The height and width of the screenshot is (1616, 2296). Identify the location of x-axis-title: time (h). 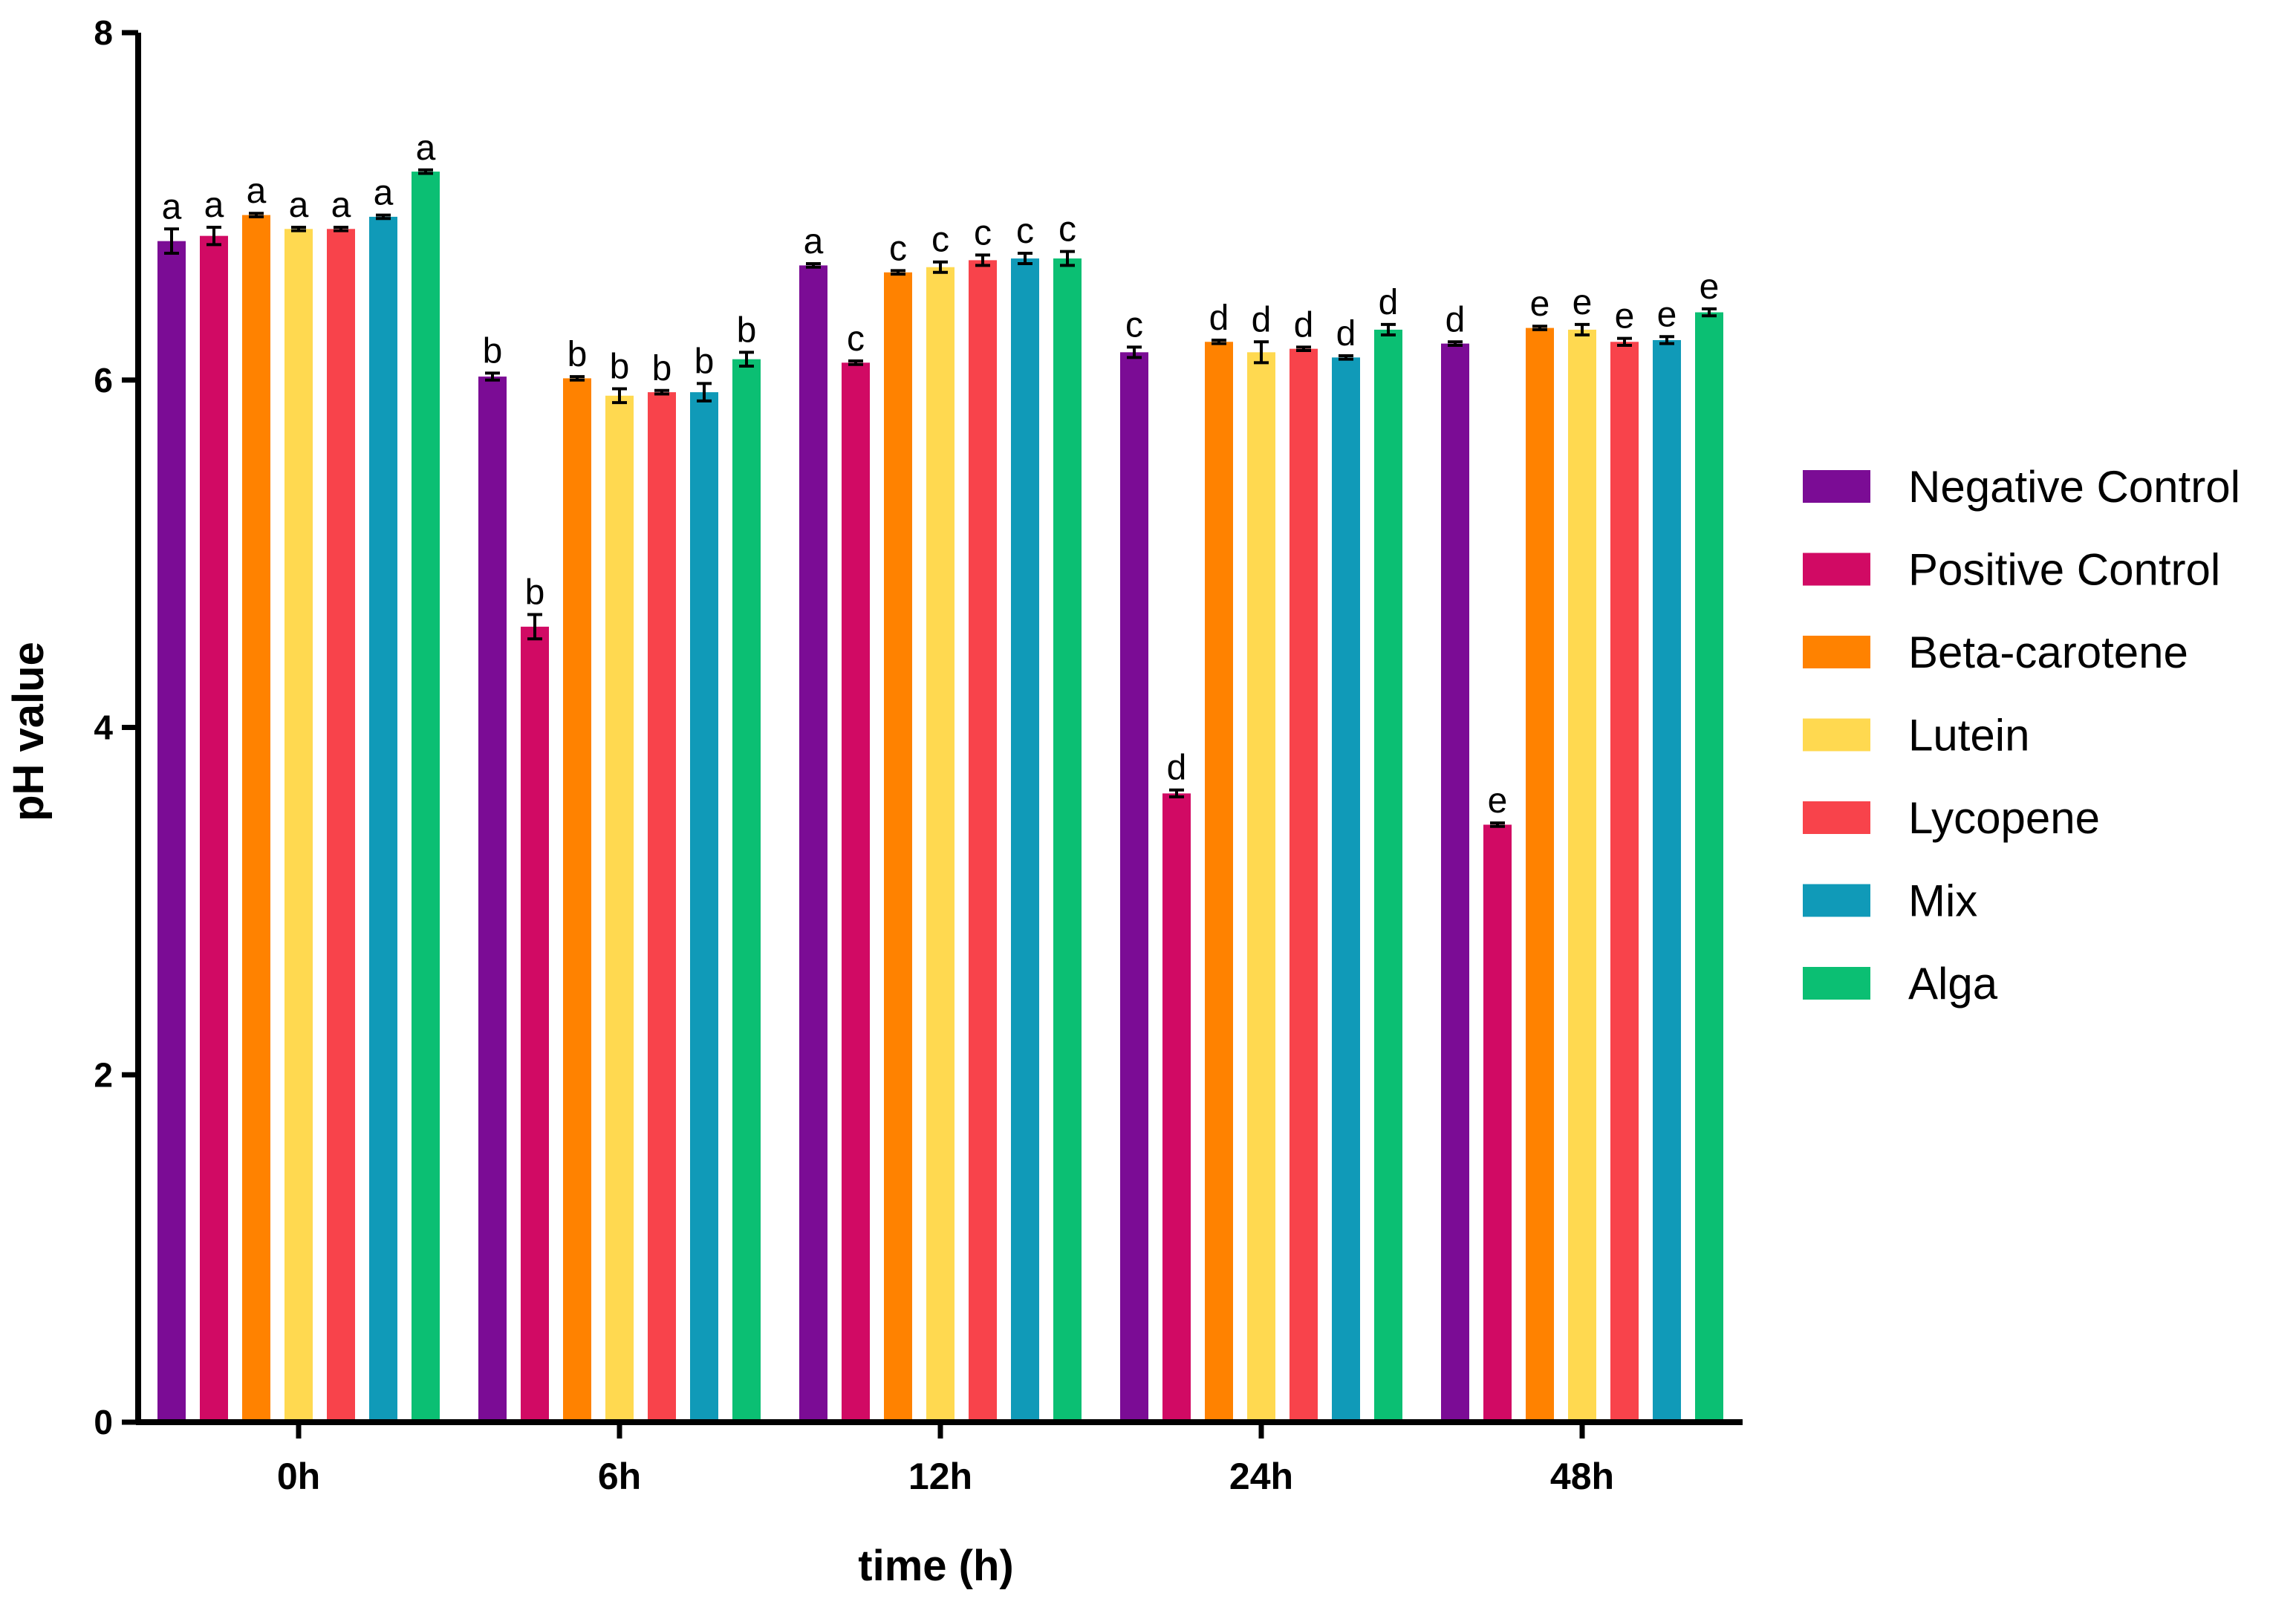
(936, 1566).